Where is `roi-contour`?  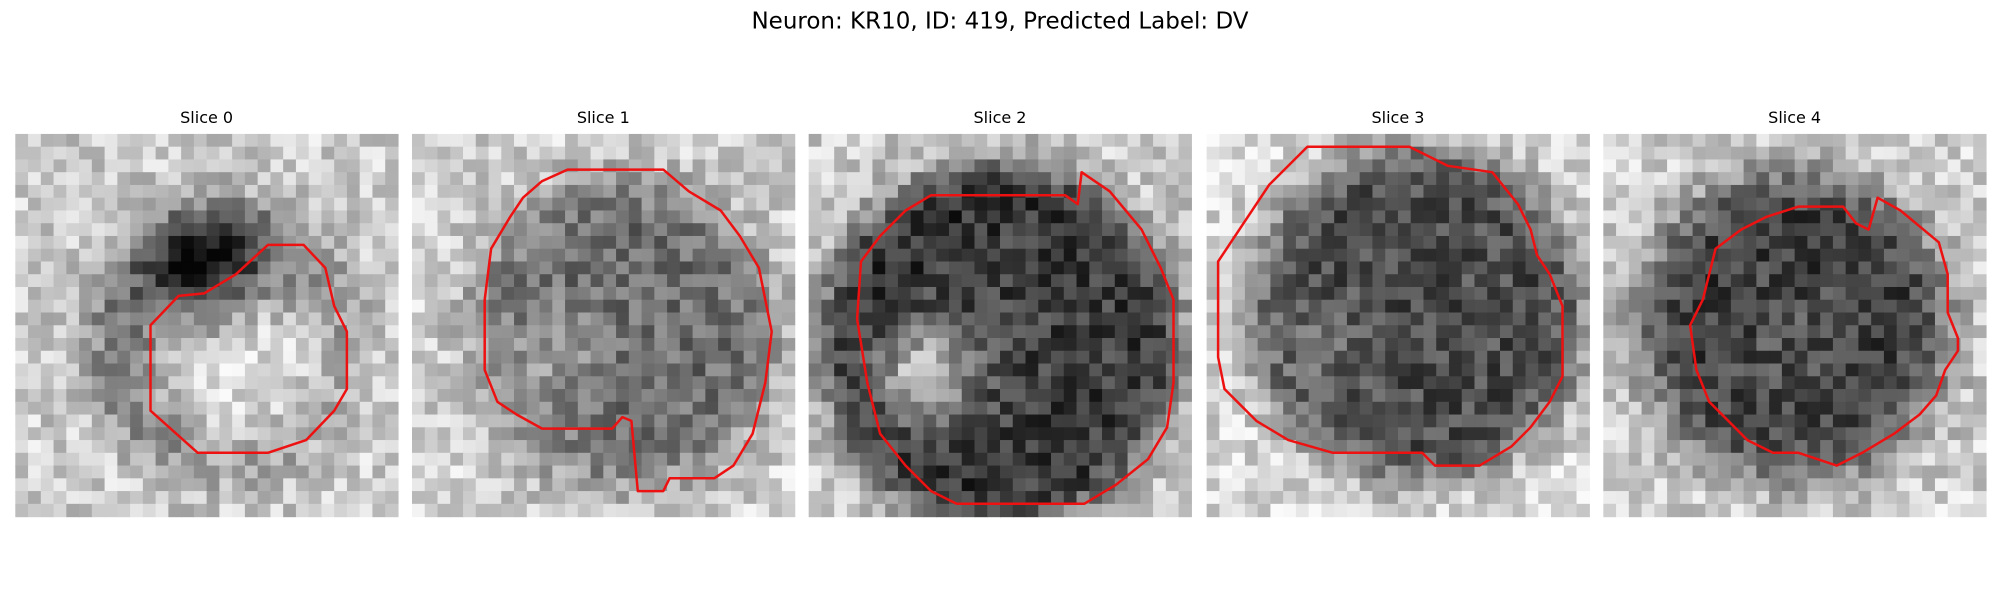 roi-contour is located at coordinates (1824, 331).